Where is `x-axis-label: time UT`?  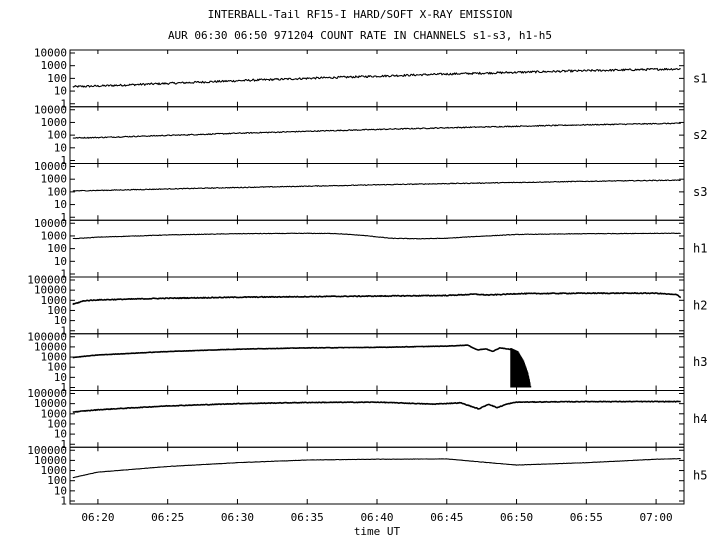 x-axis-label: time UT is located at coordinates (377, 531).